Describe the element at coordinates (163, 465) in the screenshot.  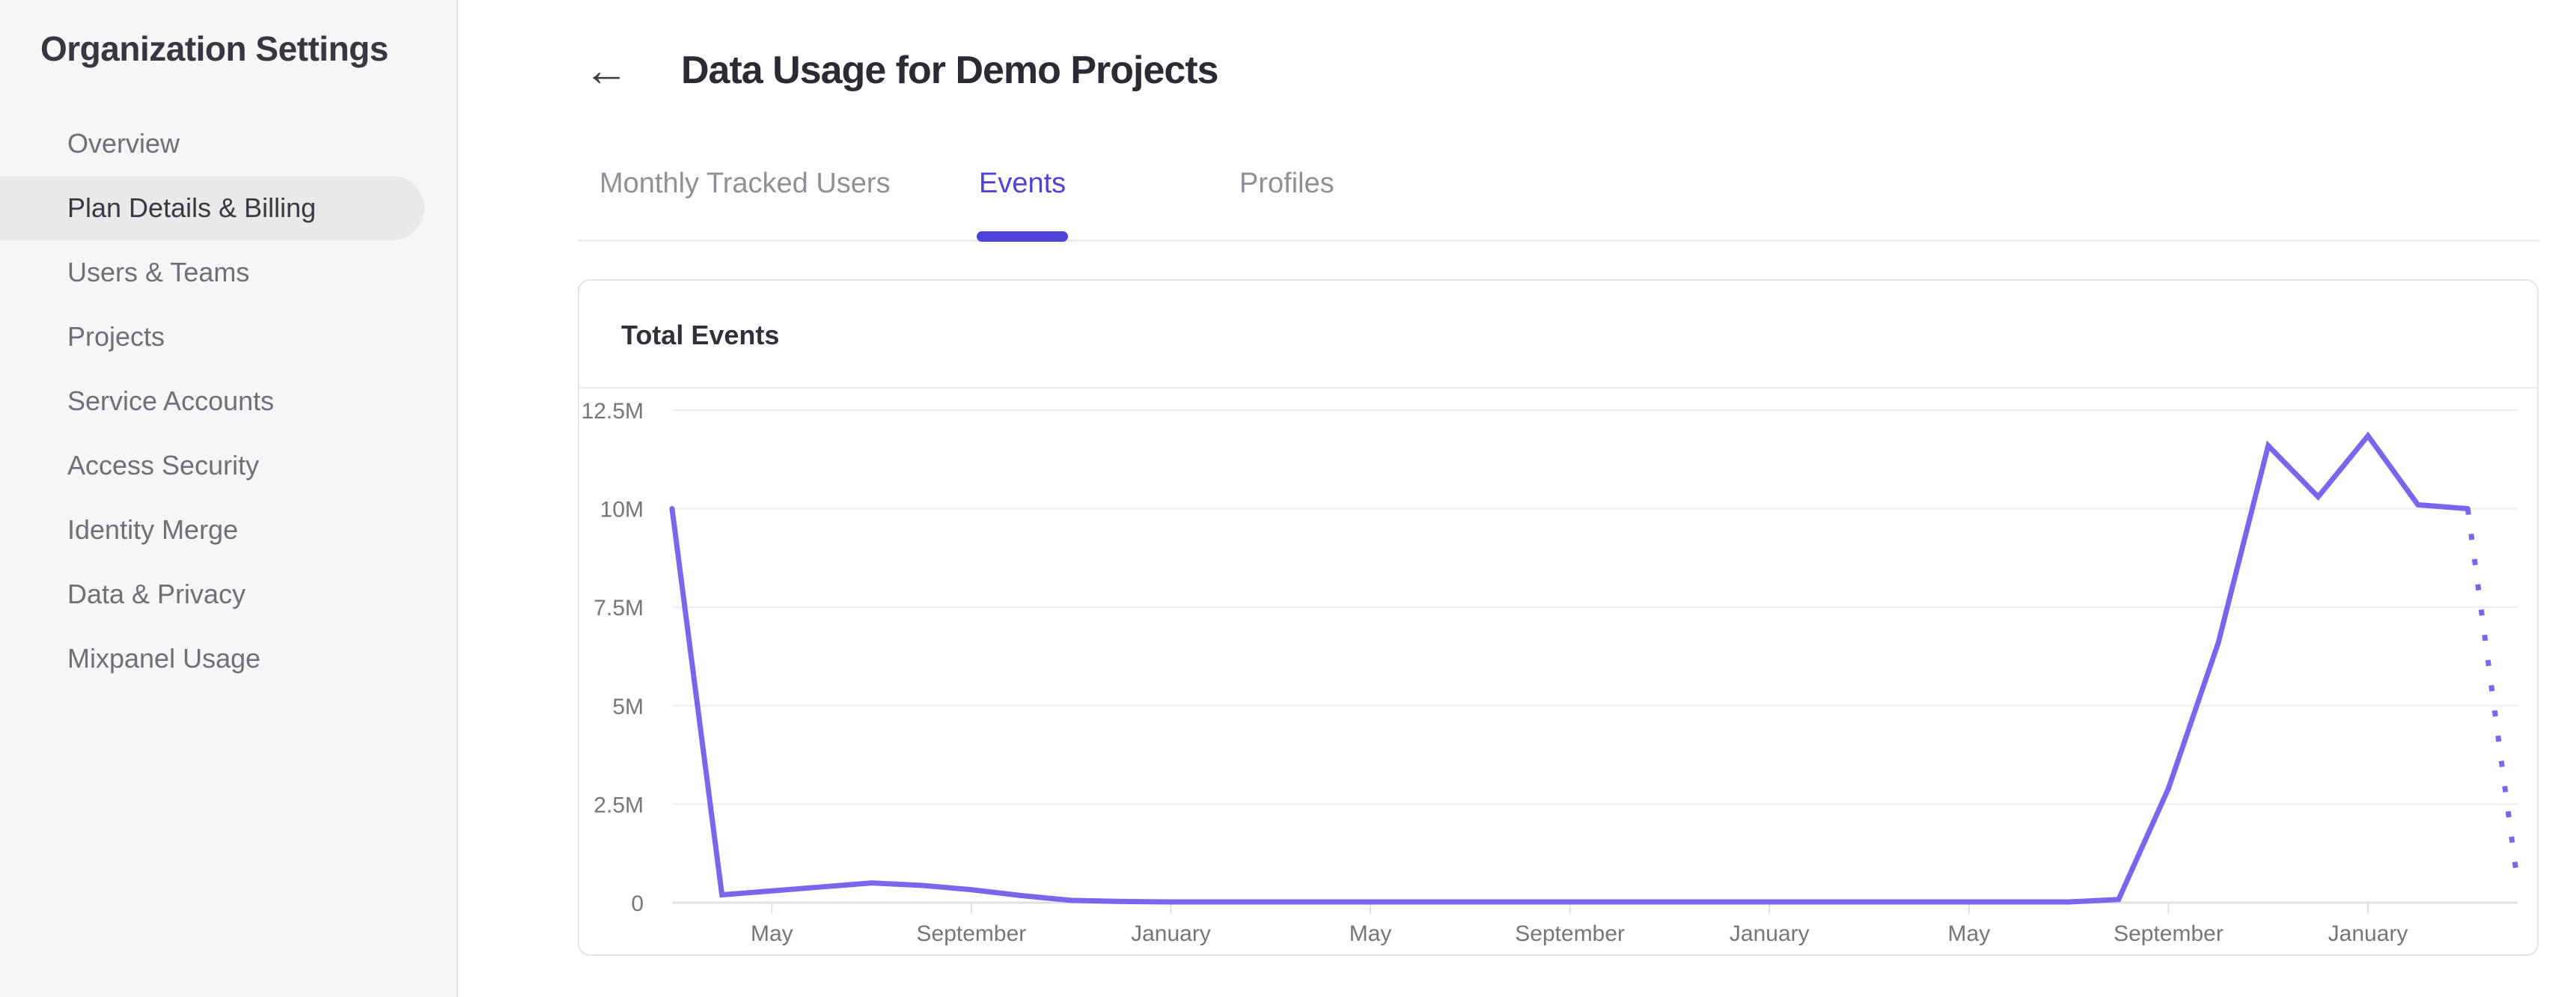
I see `sidebar-item-access-security: Access Security` at that location.